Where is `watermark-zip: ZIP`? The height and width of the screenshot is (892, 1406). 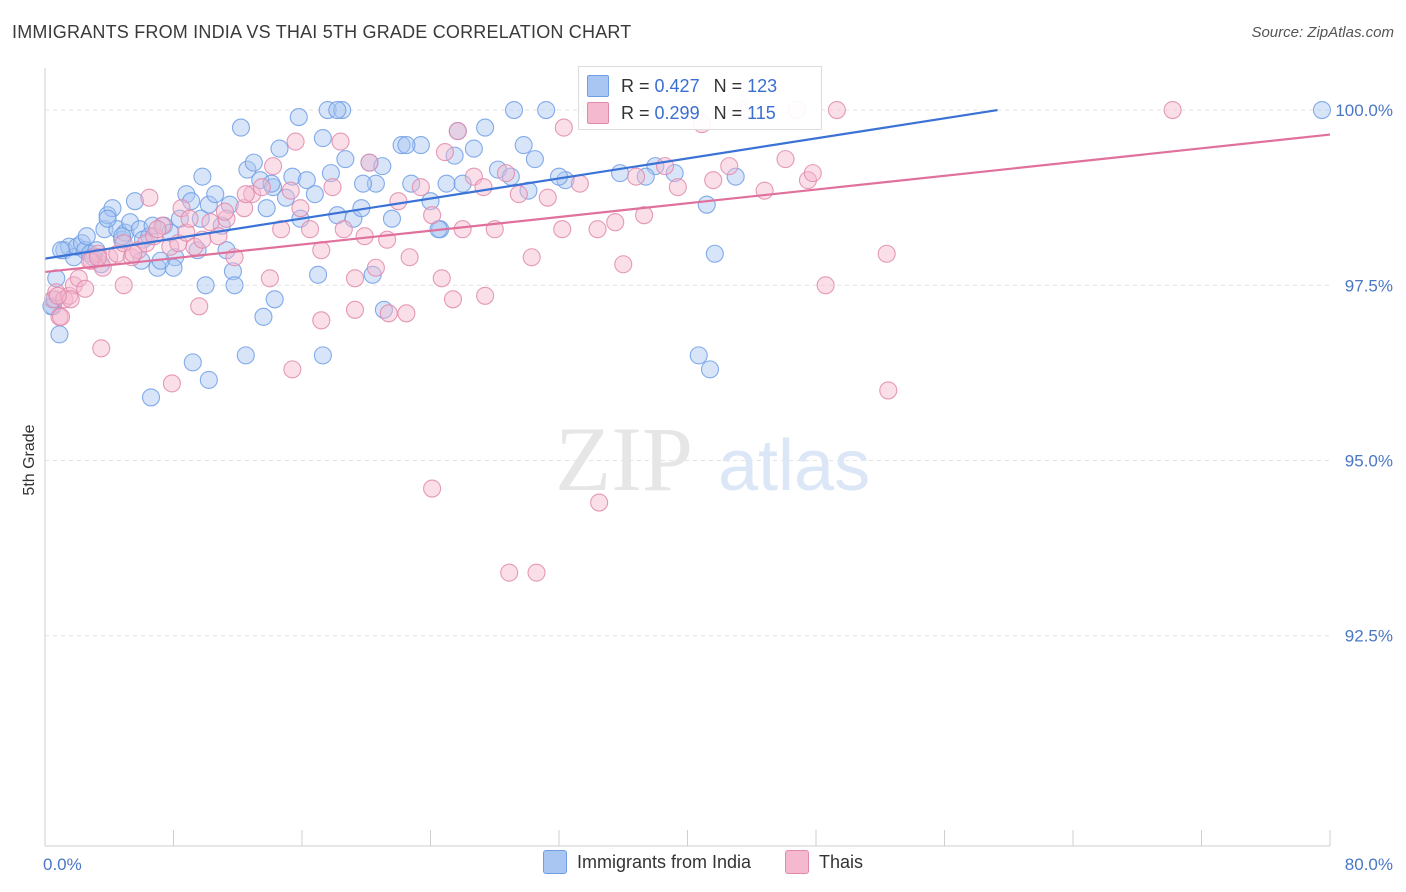
watermark-zip: ZIP is located at coordinates (624, 459).